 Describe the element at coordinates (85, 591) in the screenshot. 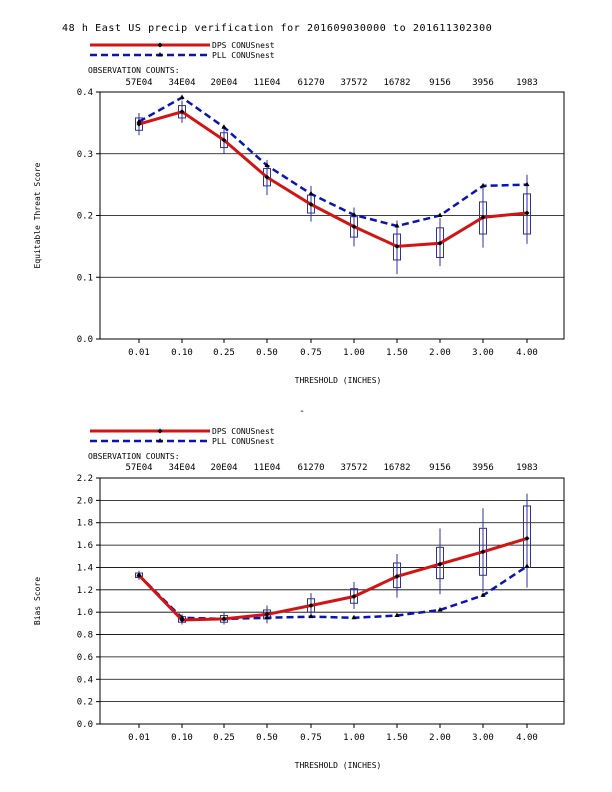

I see `y-tick-label: 1.2` at that location.